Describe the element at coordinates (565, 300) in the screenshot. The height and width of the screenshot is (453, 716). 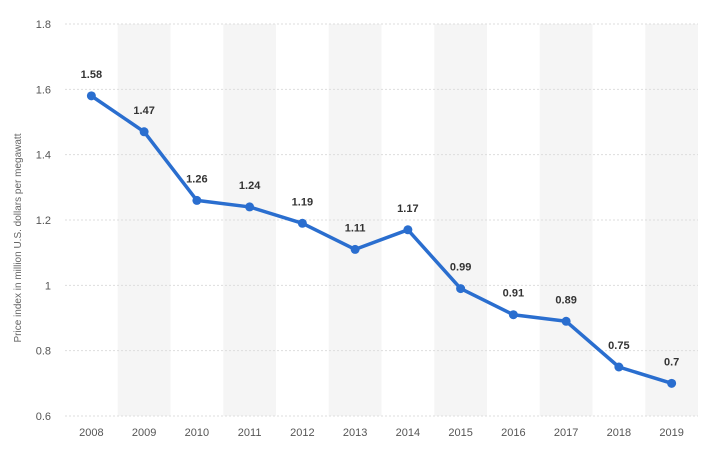
I see `data-label: 0.89` at that location.